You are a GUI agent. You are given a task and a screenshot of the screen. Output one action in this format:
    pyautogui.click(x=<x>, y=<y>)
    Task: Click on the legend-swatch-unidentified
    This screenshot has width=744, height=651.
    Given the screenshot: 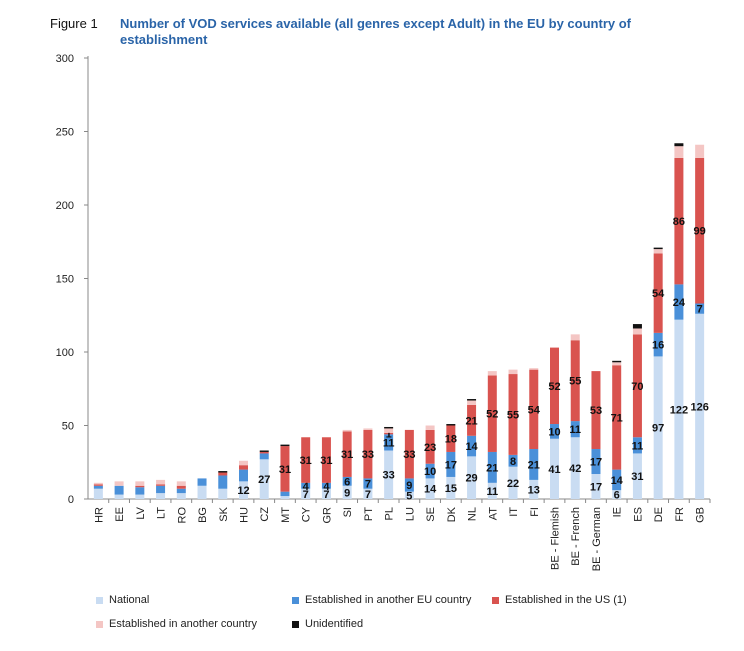 What is the action you would take?
    pyautogui.click(x=295, y=624)
    